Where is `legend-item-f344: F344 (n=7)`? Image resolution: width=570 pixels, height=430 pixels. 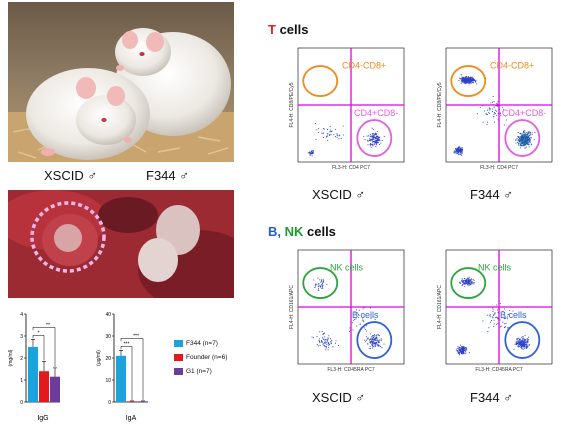
legend-item-f344: F344 (n=7) is located at coordinates (200, 343).